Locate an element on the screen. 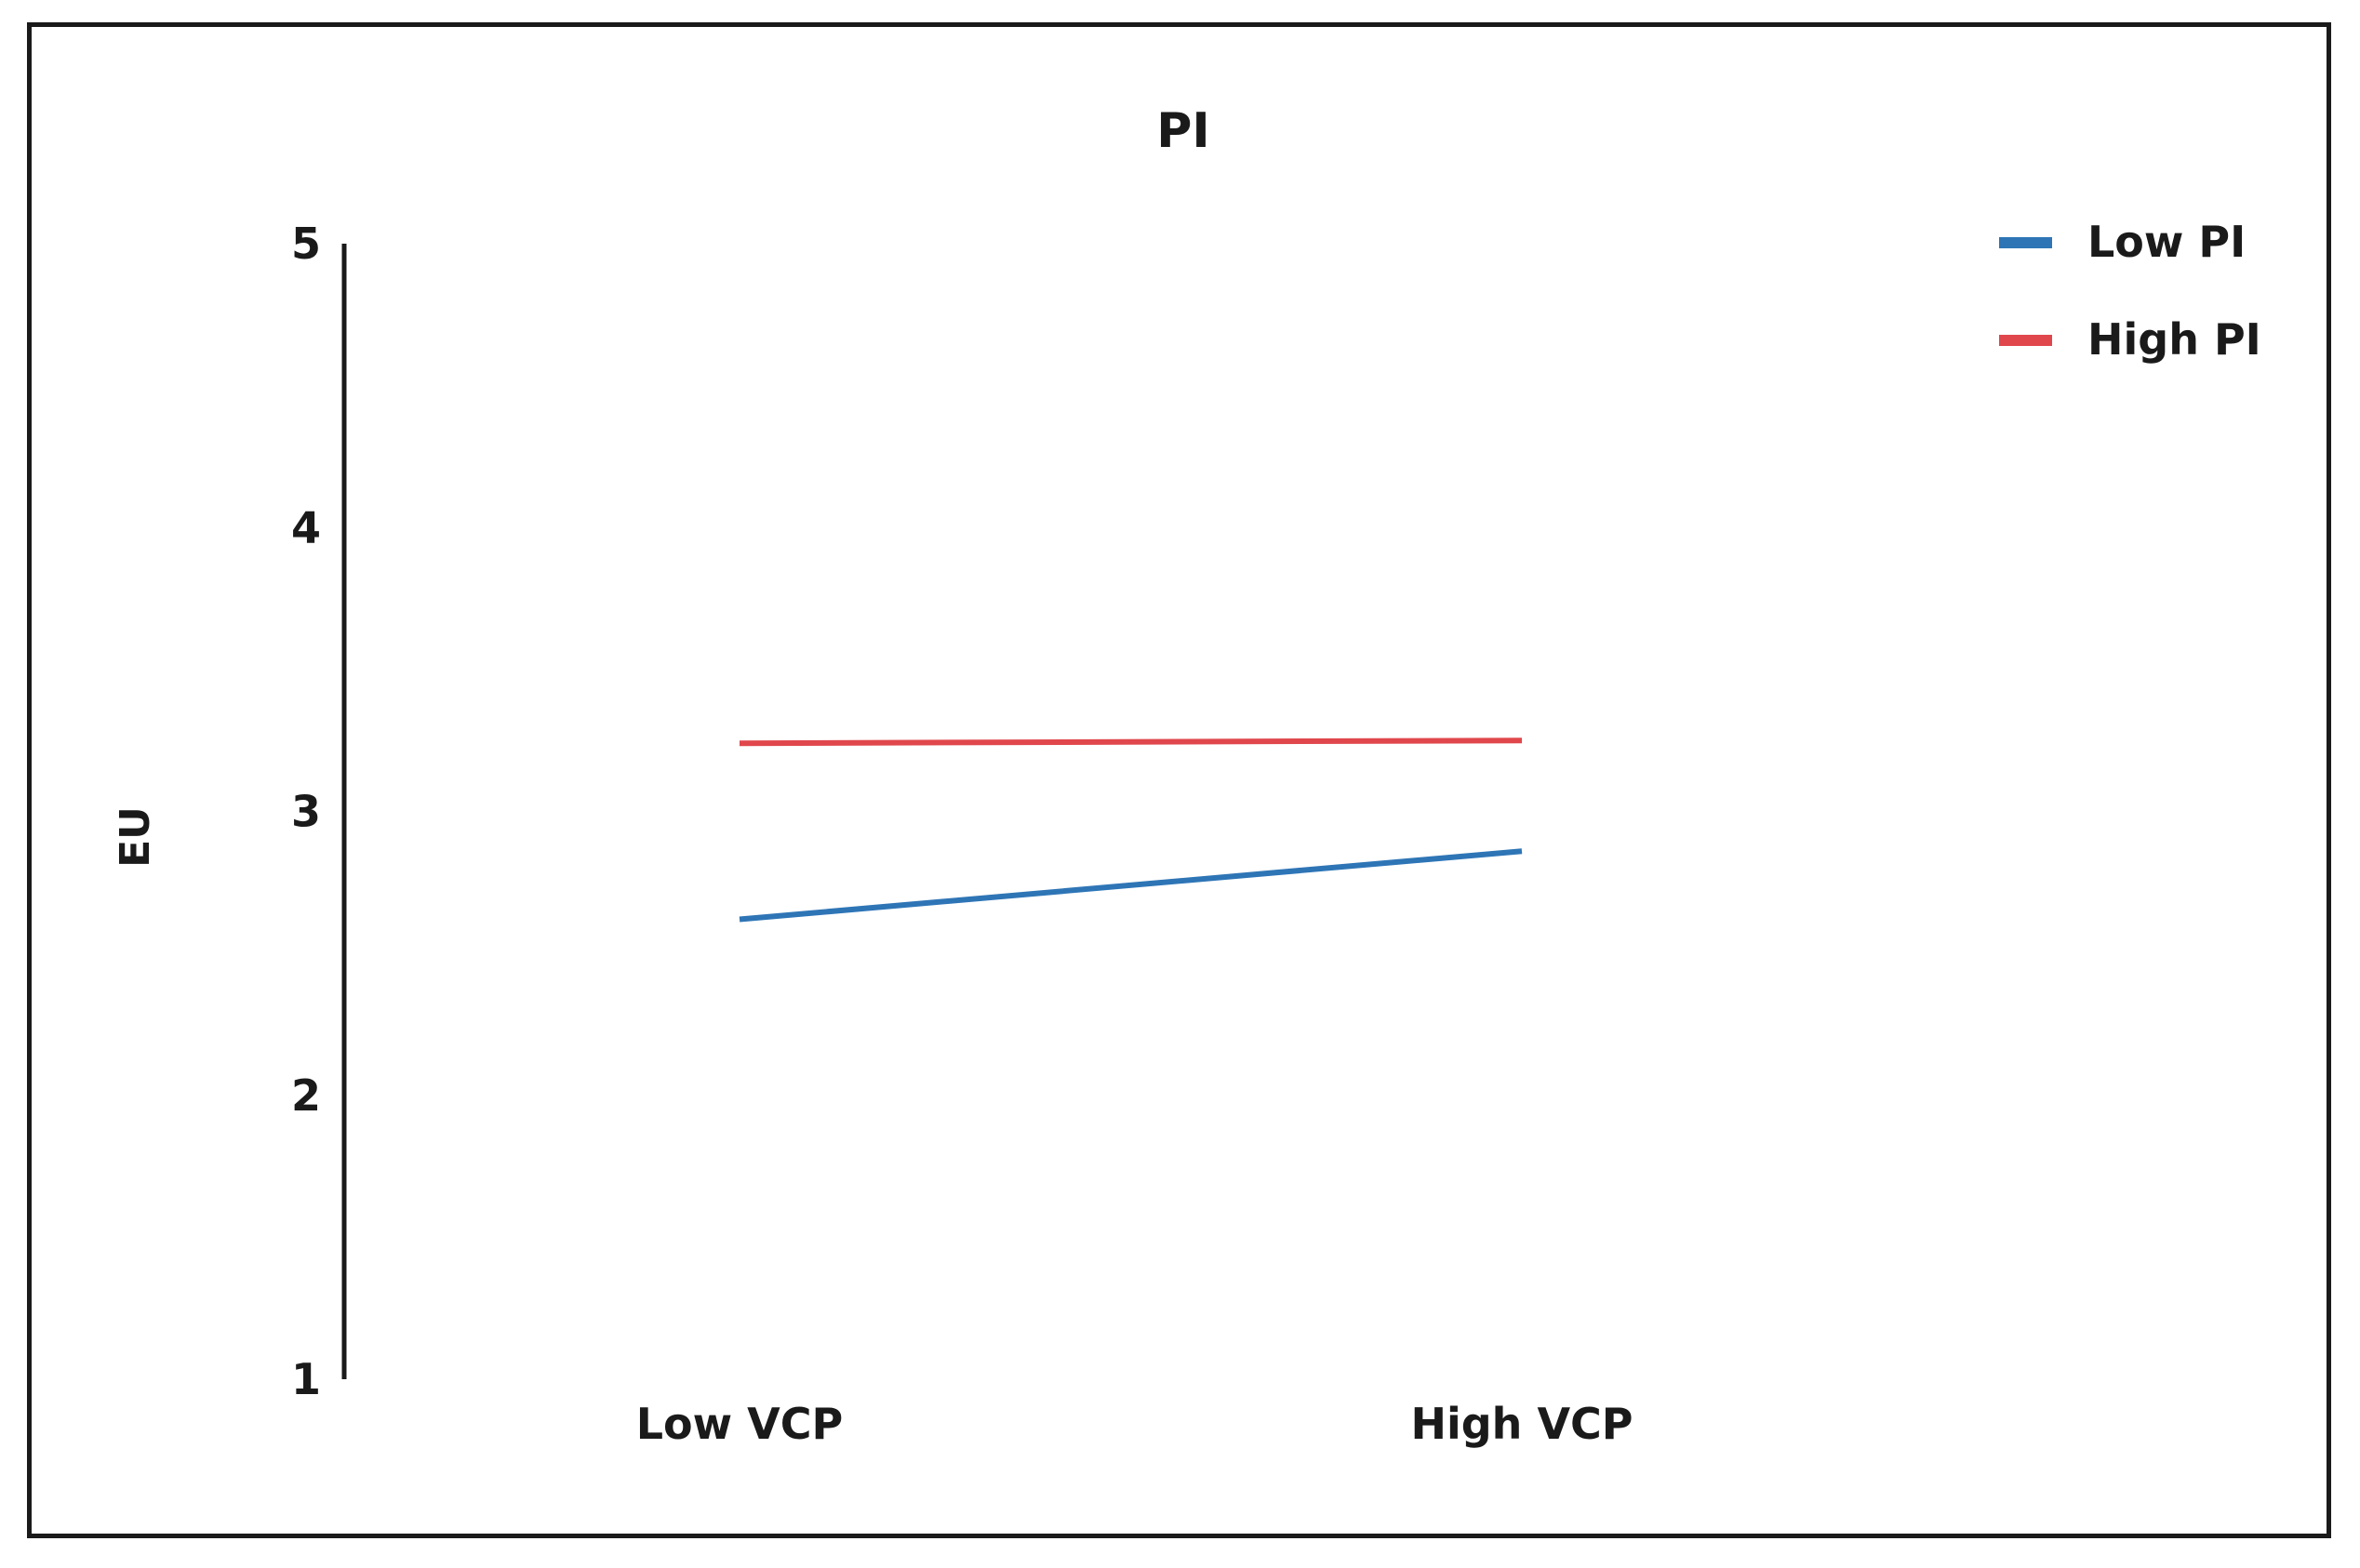  series-line-high-pi is located at coordinates (1131, 742).